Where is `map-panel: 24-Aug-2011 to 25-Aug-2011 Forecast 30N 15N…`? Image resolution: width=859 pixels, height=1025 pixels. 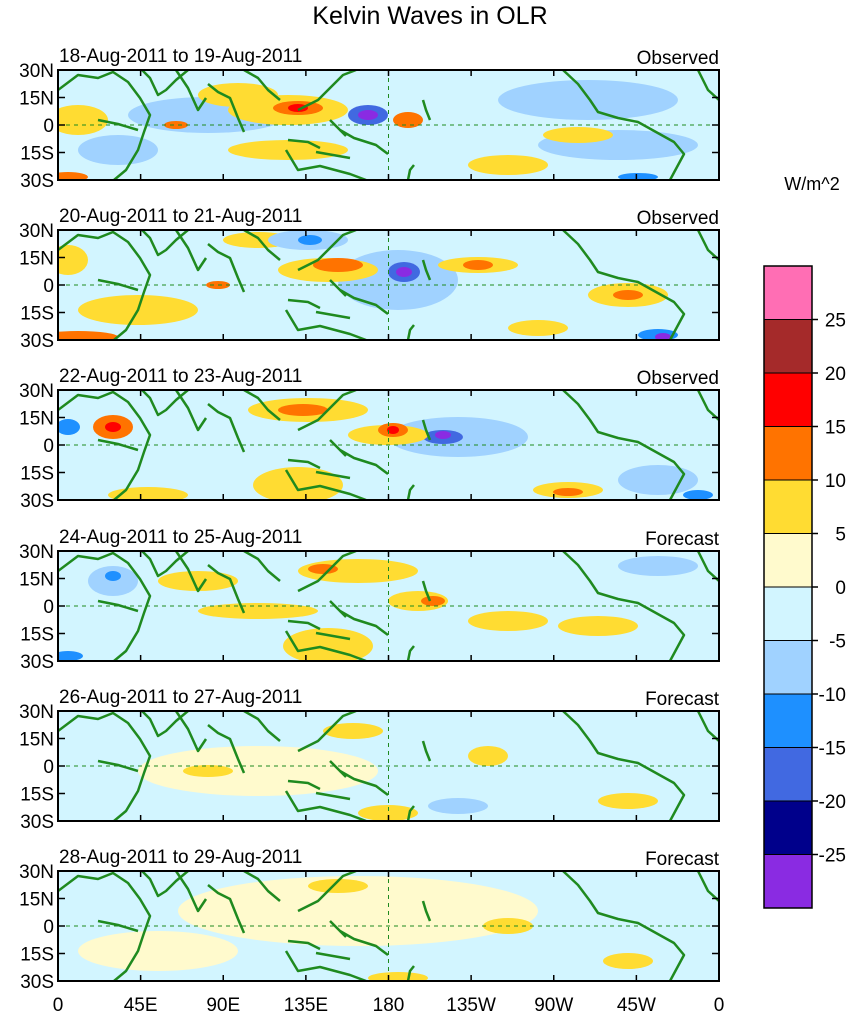 map-panel: 24-Aug-2011 to 25-Aug-2011 Forecast 30N 15N… is located at coordinates (369, 600).